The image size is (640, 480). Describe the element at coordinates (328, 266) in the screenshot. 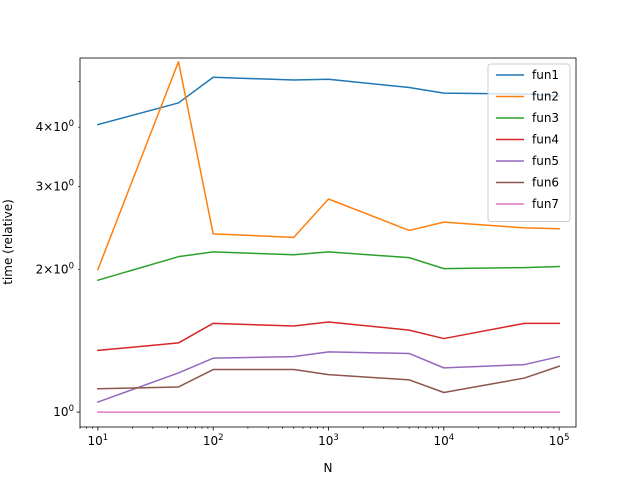

I see `series-line-fun3` at that location.